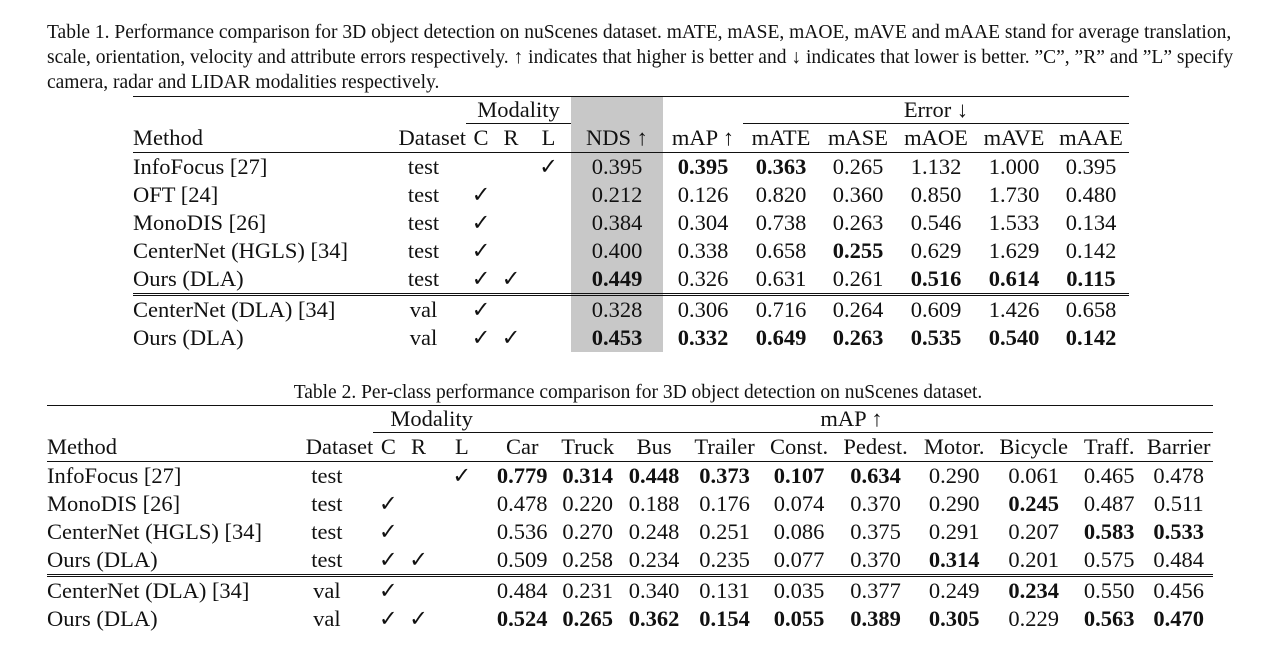  Describe the element at coordinates (781, 222) in the screenshot. I see `t1-mate: 0.738` at that location.